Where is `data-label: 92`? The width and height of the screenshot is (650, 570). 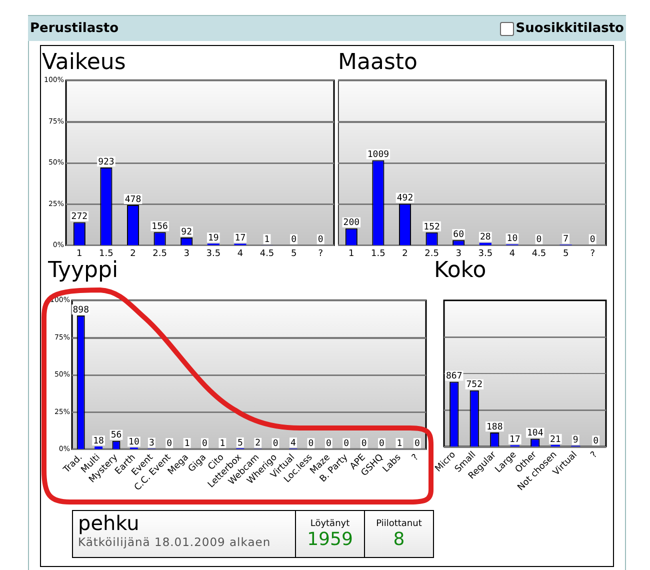 data-label: 92 is located at coordinates (186, 232).